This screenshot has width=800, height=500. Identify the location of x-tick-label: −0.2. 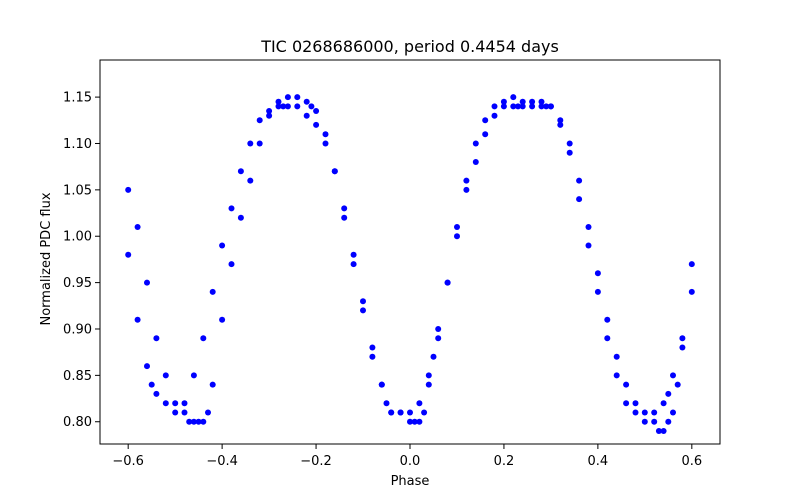
(316, 461).